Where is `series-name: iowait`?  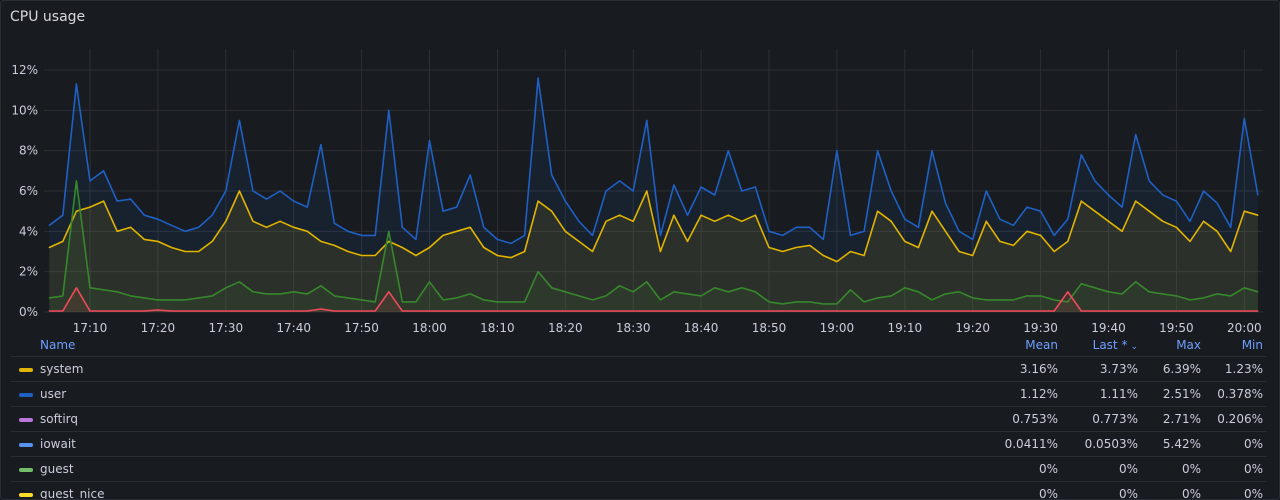
series-name: iowait is located at coordinates (58, 444).